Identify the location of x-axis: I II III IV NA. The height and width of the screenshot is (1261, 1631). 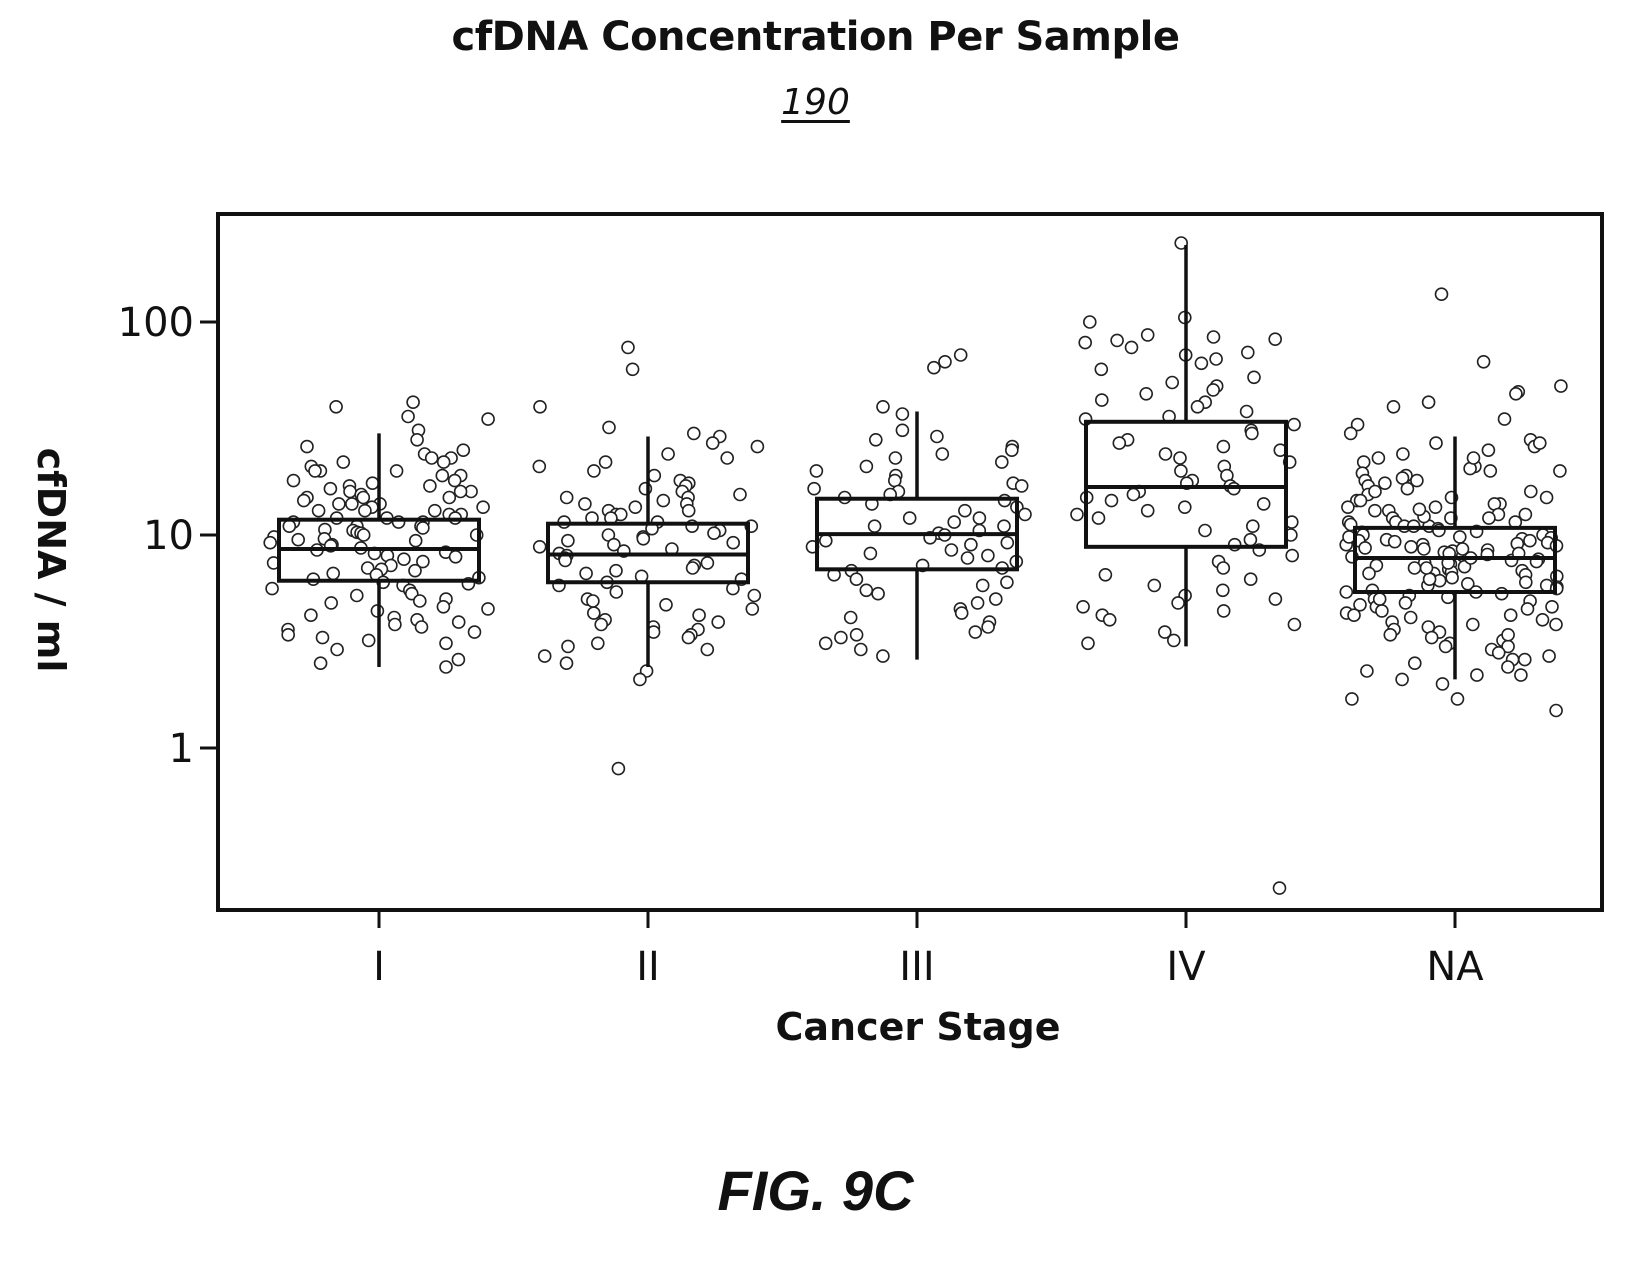
(928, 950).